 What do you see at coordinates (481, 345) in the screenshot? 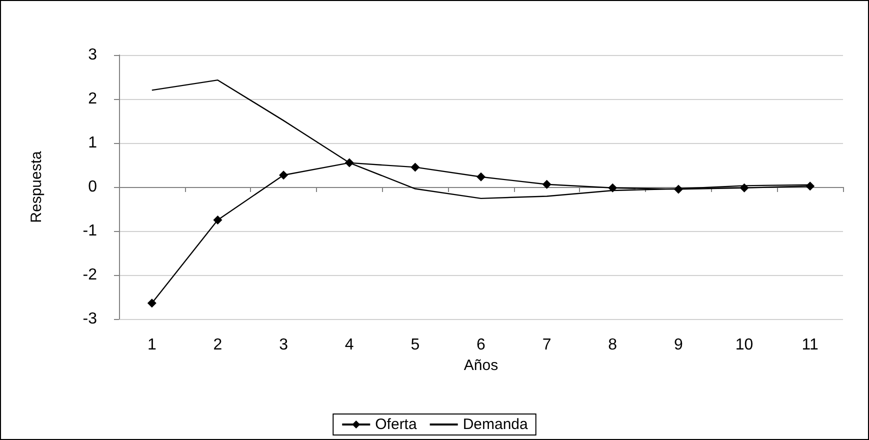
I see `x-tick-label: 6` at bounding box center [481, 345].